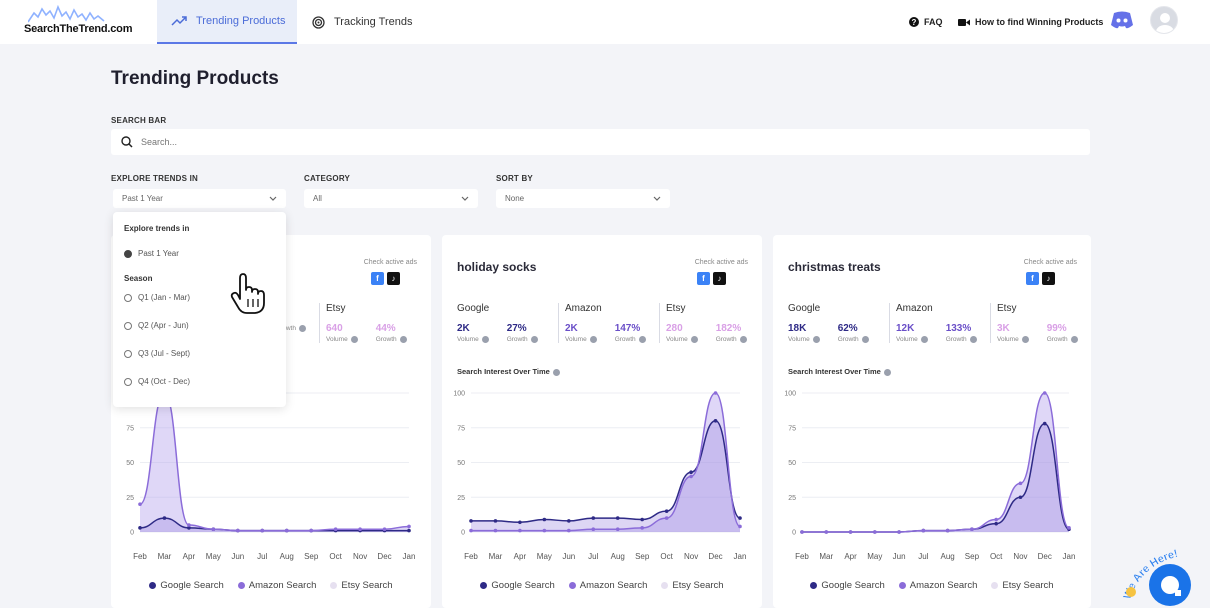 Image resolution: width=1210 pixels, height=608 pixels. Describe the element at coordinates (473, 308) in the screenshot. I see `stat-source: Google` at that location.